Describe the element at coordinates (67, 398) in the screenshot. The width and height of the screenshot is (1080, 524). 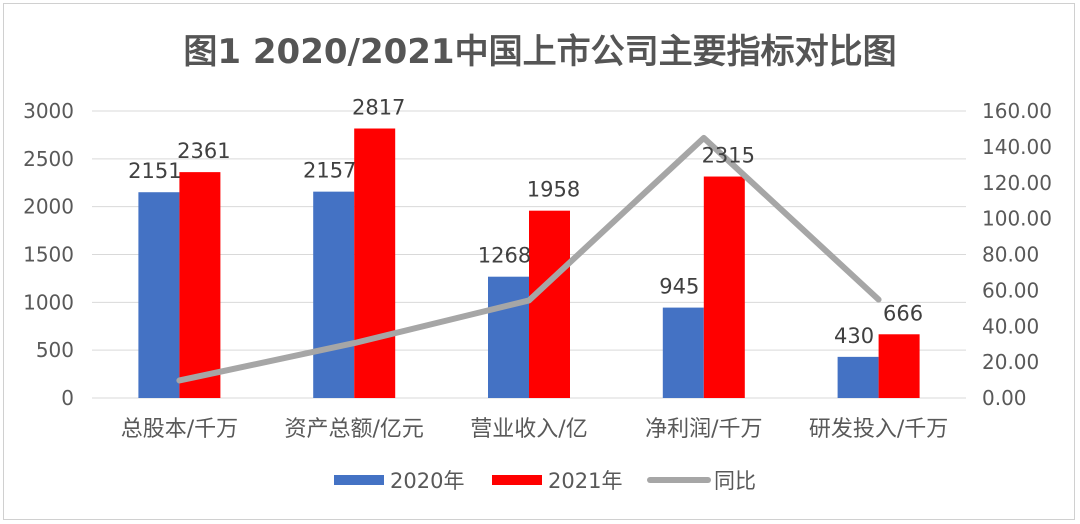
I see `left-tick-label: 0` at that location.